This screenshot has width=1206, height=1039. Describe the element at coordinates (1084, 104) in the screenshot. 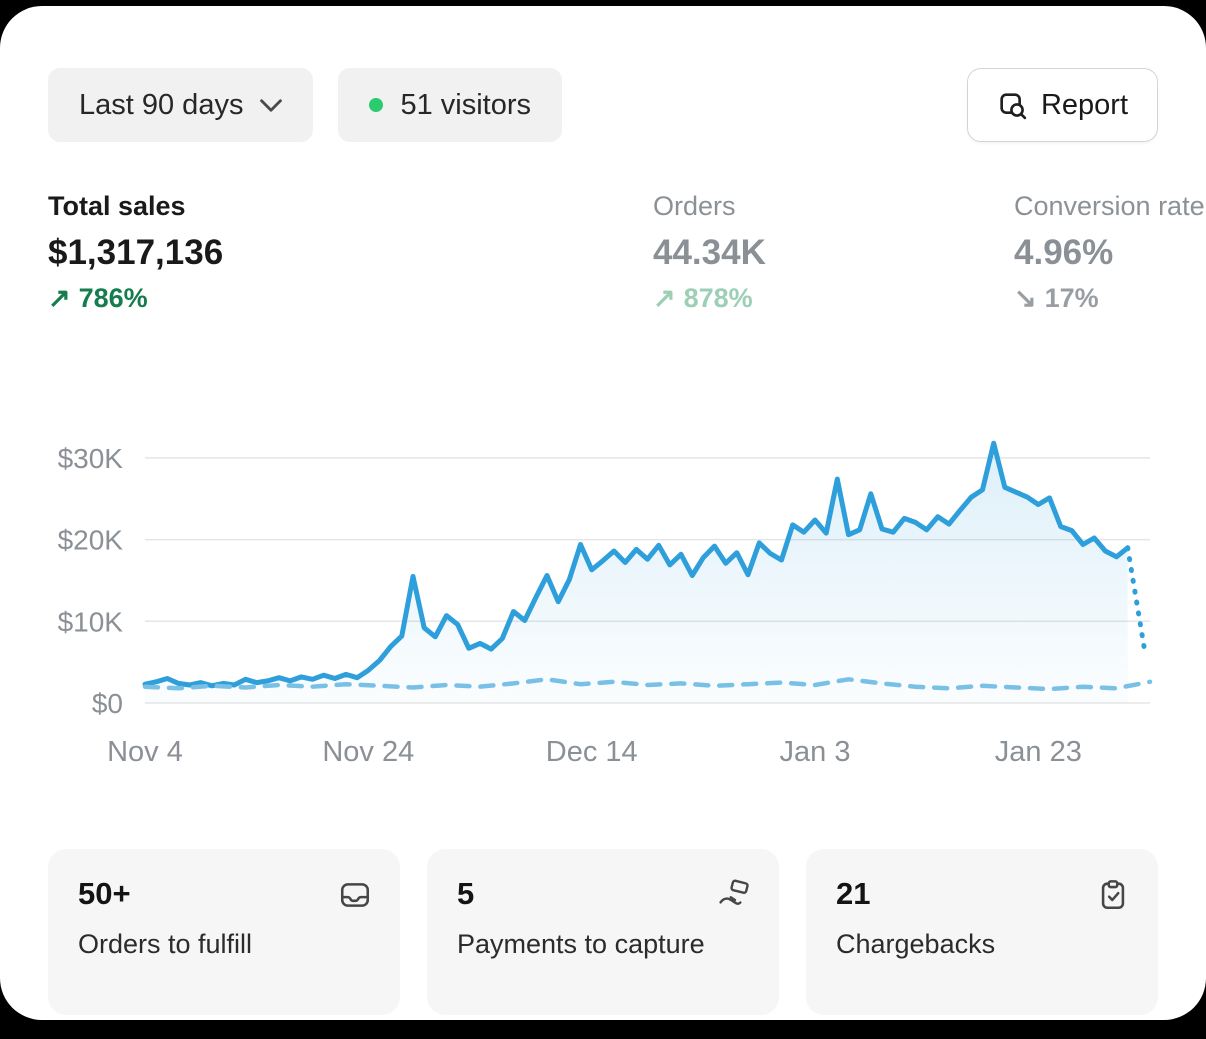

I see `report-label: Report` at that location.